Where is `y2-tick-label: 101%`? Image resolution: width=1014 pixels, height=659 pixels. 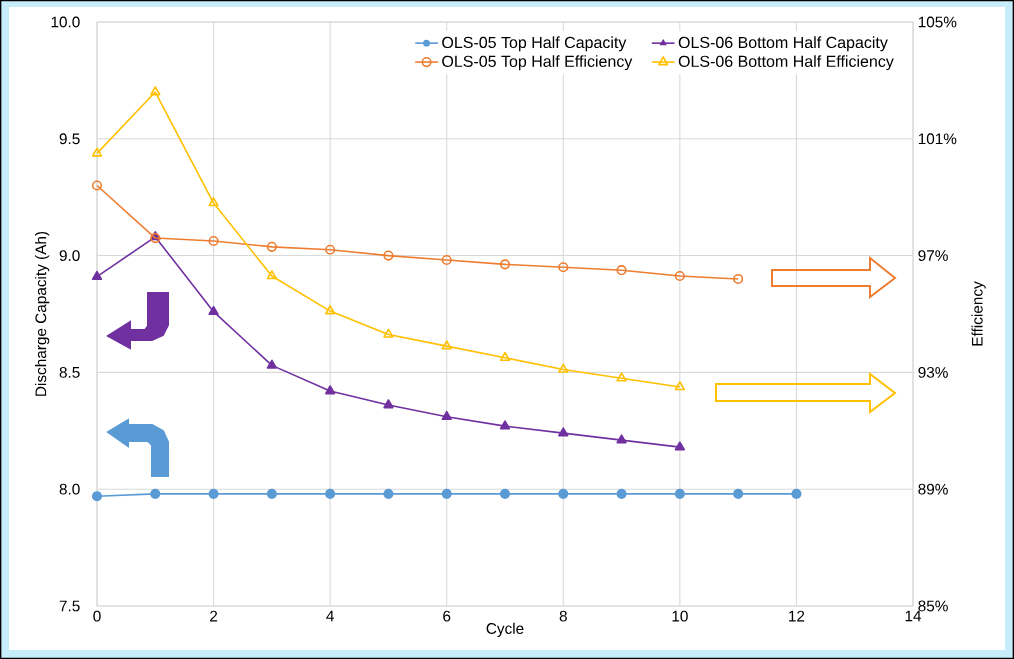
y2-tick-label: 101% is located at coordinates (937, 139).